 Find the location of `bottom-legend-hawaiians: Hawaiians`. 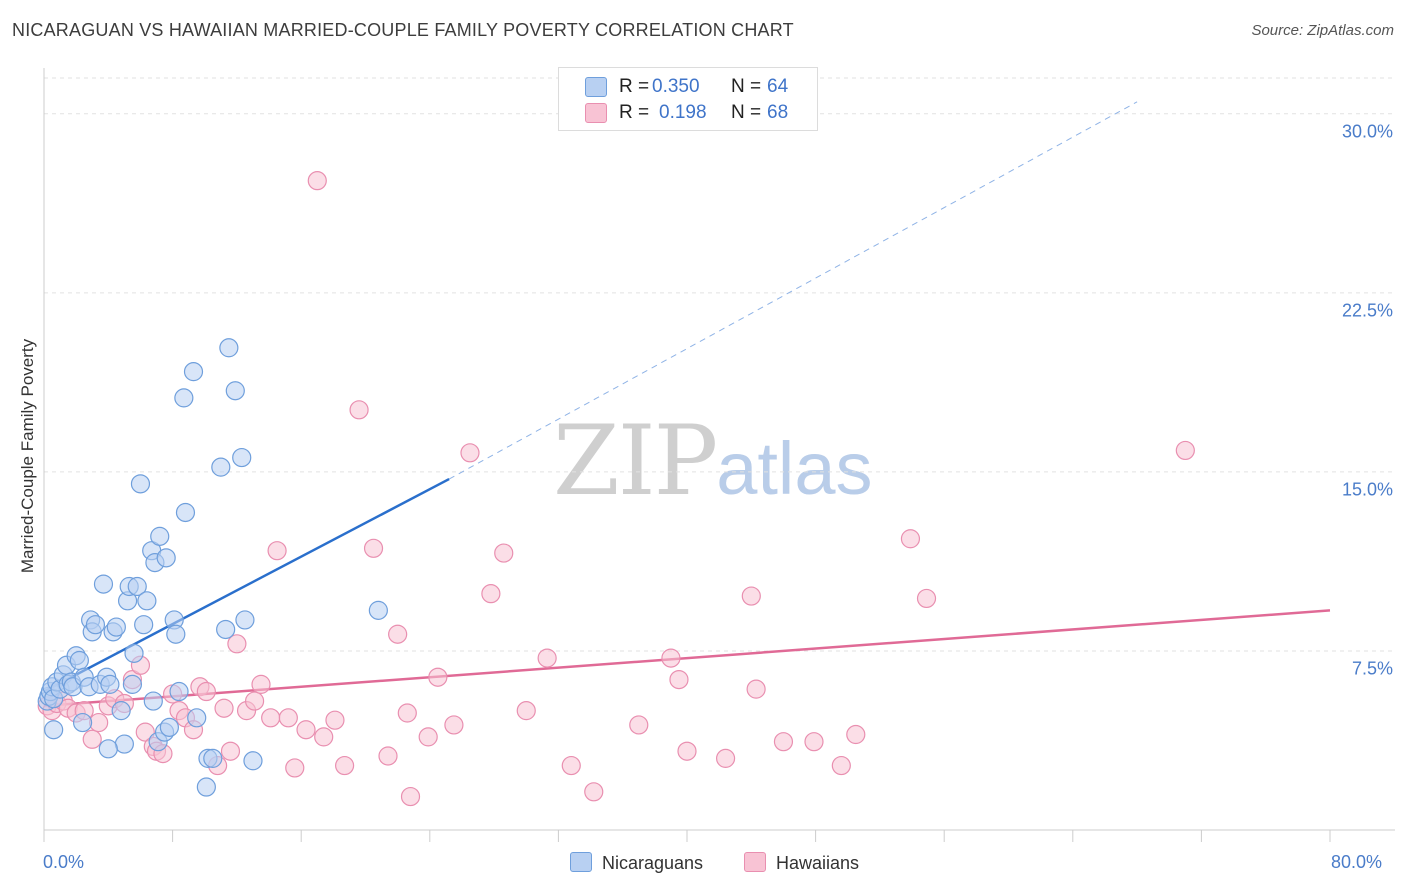

bottom-legend-hawaiians: Hawaiians is located at coordinates (801, 863).